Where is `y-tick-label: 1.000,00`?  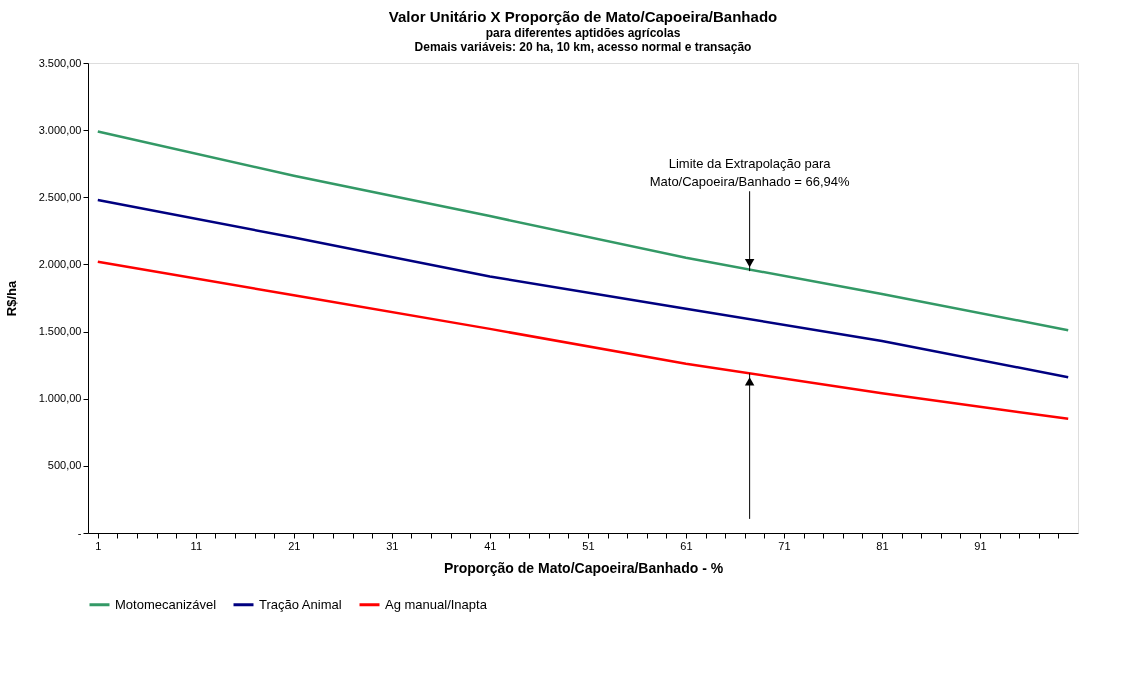
y-tick-label: 1.000,00 is located at coordinates (60, 398).